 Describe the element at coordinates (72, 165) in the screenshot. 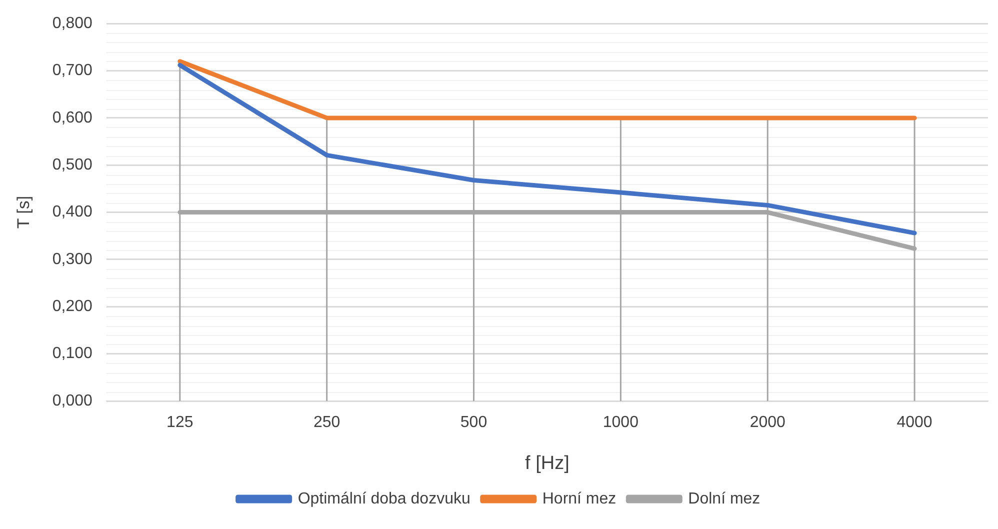

I see `y-tick-label: 0,500` at that location.